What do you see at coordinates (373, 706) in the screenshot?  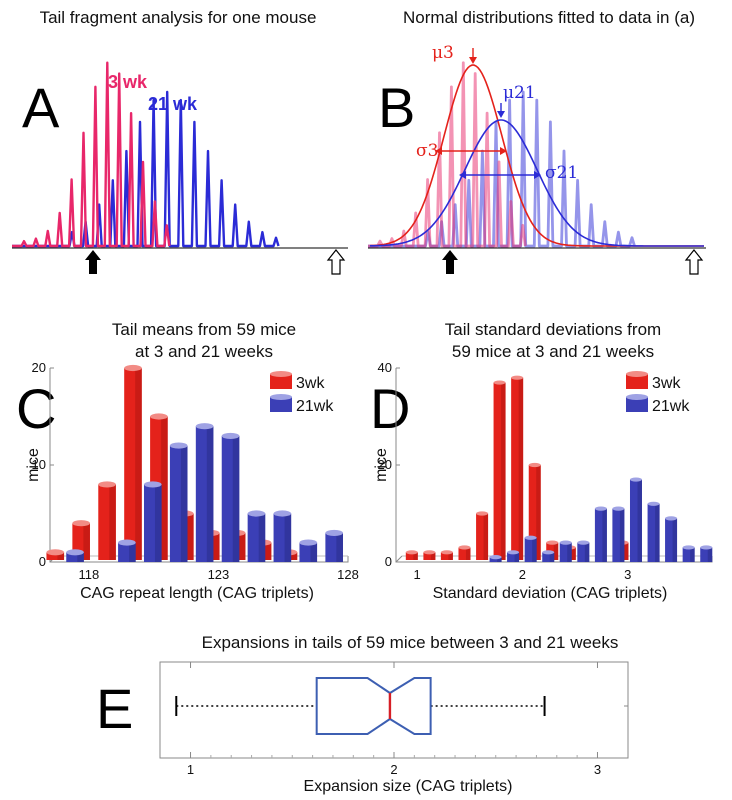 I see `notched-box` at bounding box center [373, 706].